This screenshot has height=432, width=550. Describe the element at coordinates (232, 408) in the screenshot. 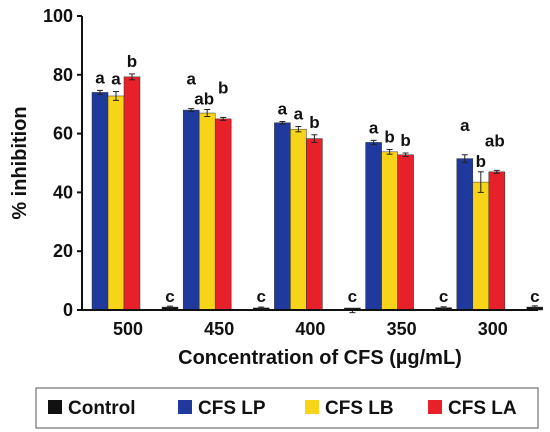

I see `legend-label: CFS LP` at that location.